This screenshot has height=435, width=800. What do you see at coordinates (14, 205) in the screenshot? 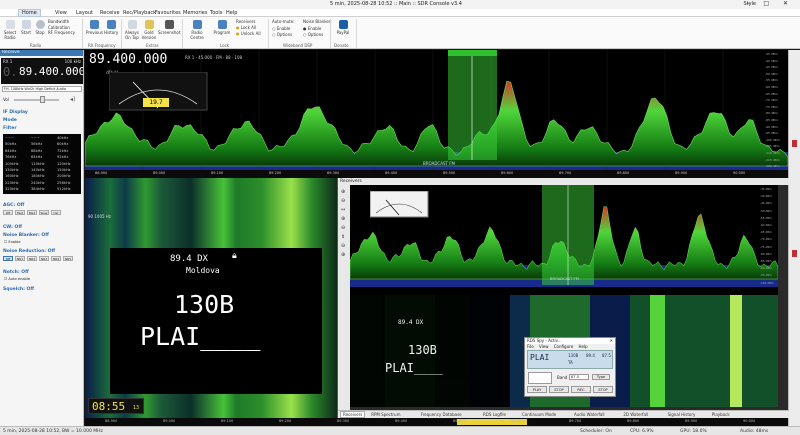
I see `section-agc: AGC: Off` at bounding box center [14, 205].